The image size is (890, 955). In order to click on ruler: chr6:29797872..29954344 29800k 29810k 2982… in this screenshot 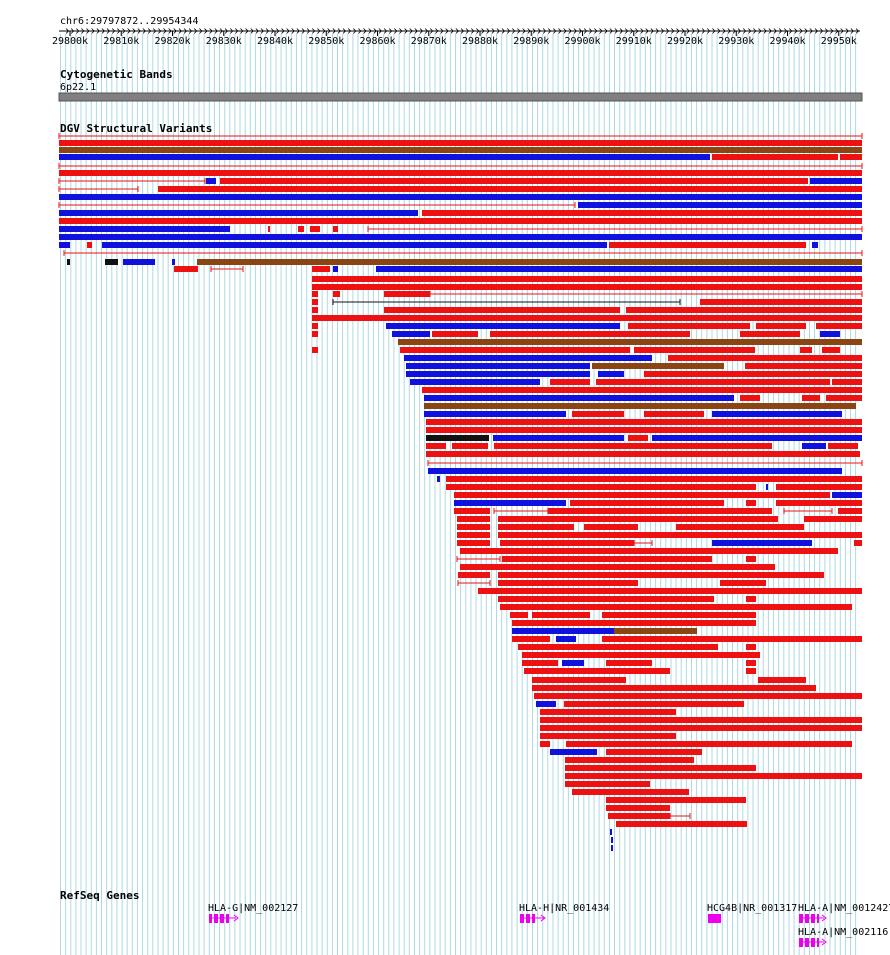, I will do `click(456, 31)`.